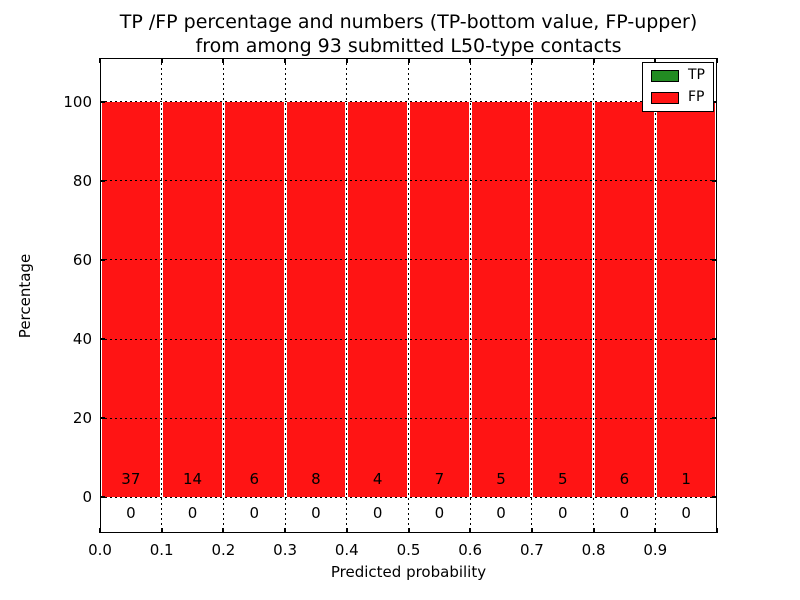  I want to click on y-tick-label: 80, so click(82, 180).